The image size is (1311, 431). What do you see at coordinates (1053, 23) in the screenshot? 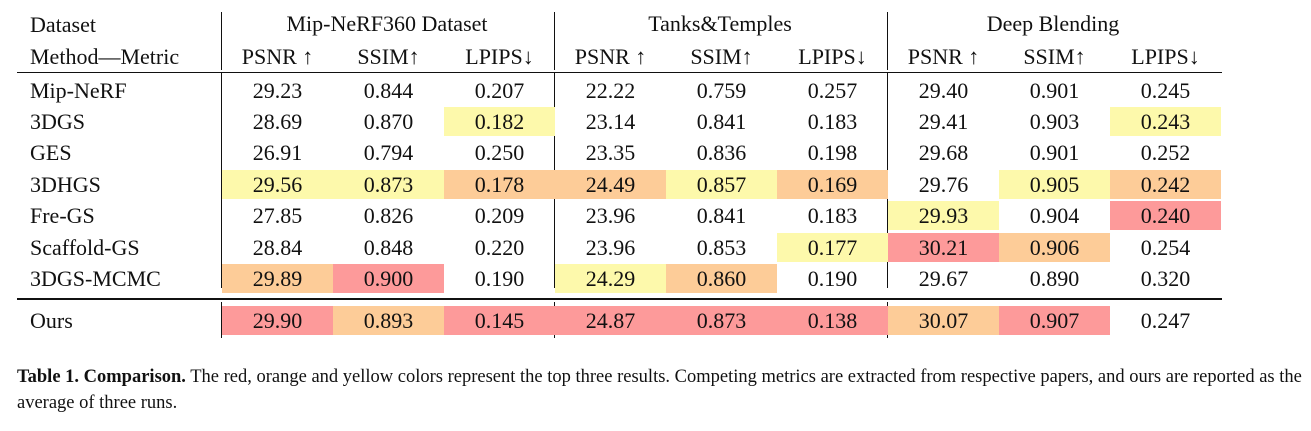
I see `group-header-deep-blending: Deep Blending` at bounding box center [1053, 23].